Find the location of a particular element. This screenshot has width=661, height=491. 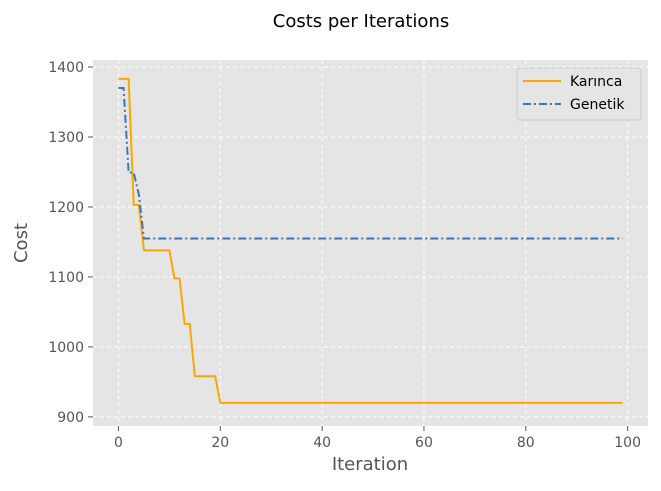

x-tick-label: 100 is located at coordinates (627, 443).